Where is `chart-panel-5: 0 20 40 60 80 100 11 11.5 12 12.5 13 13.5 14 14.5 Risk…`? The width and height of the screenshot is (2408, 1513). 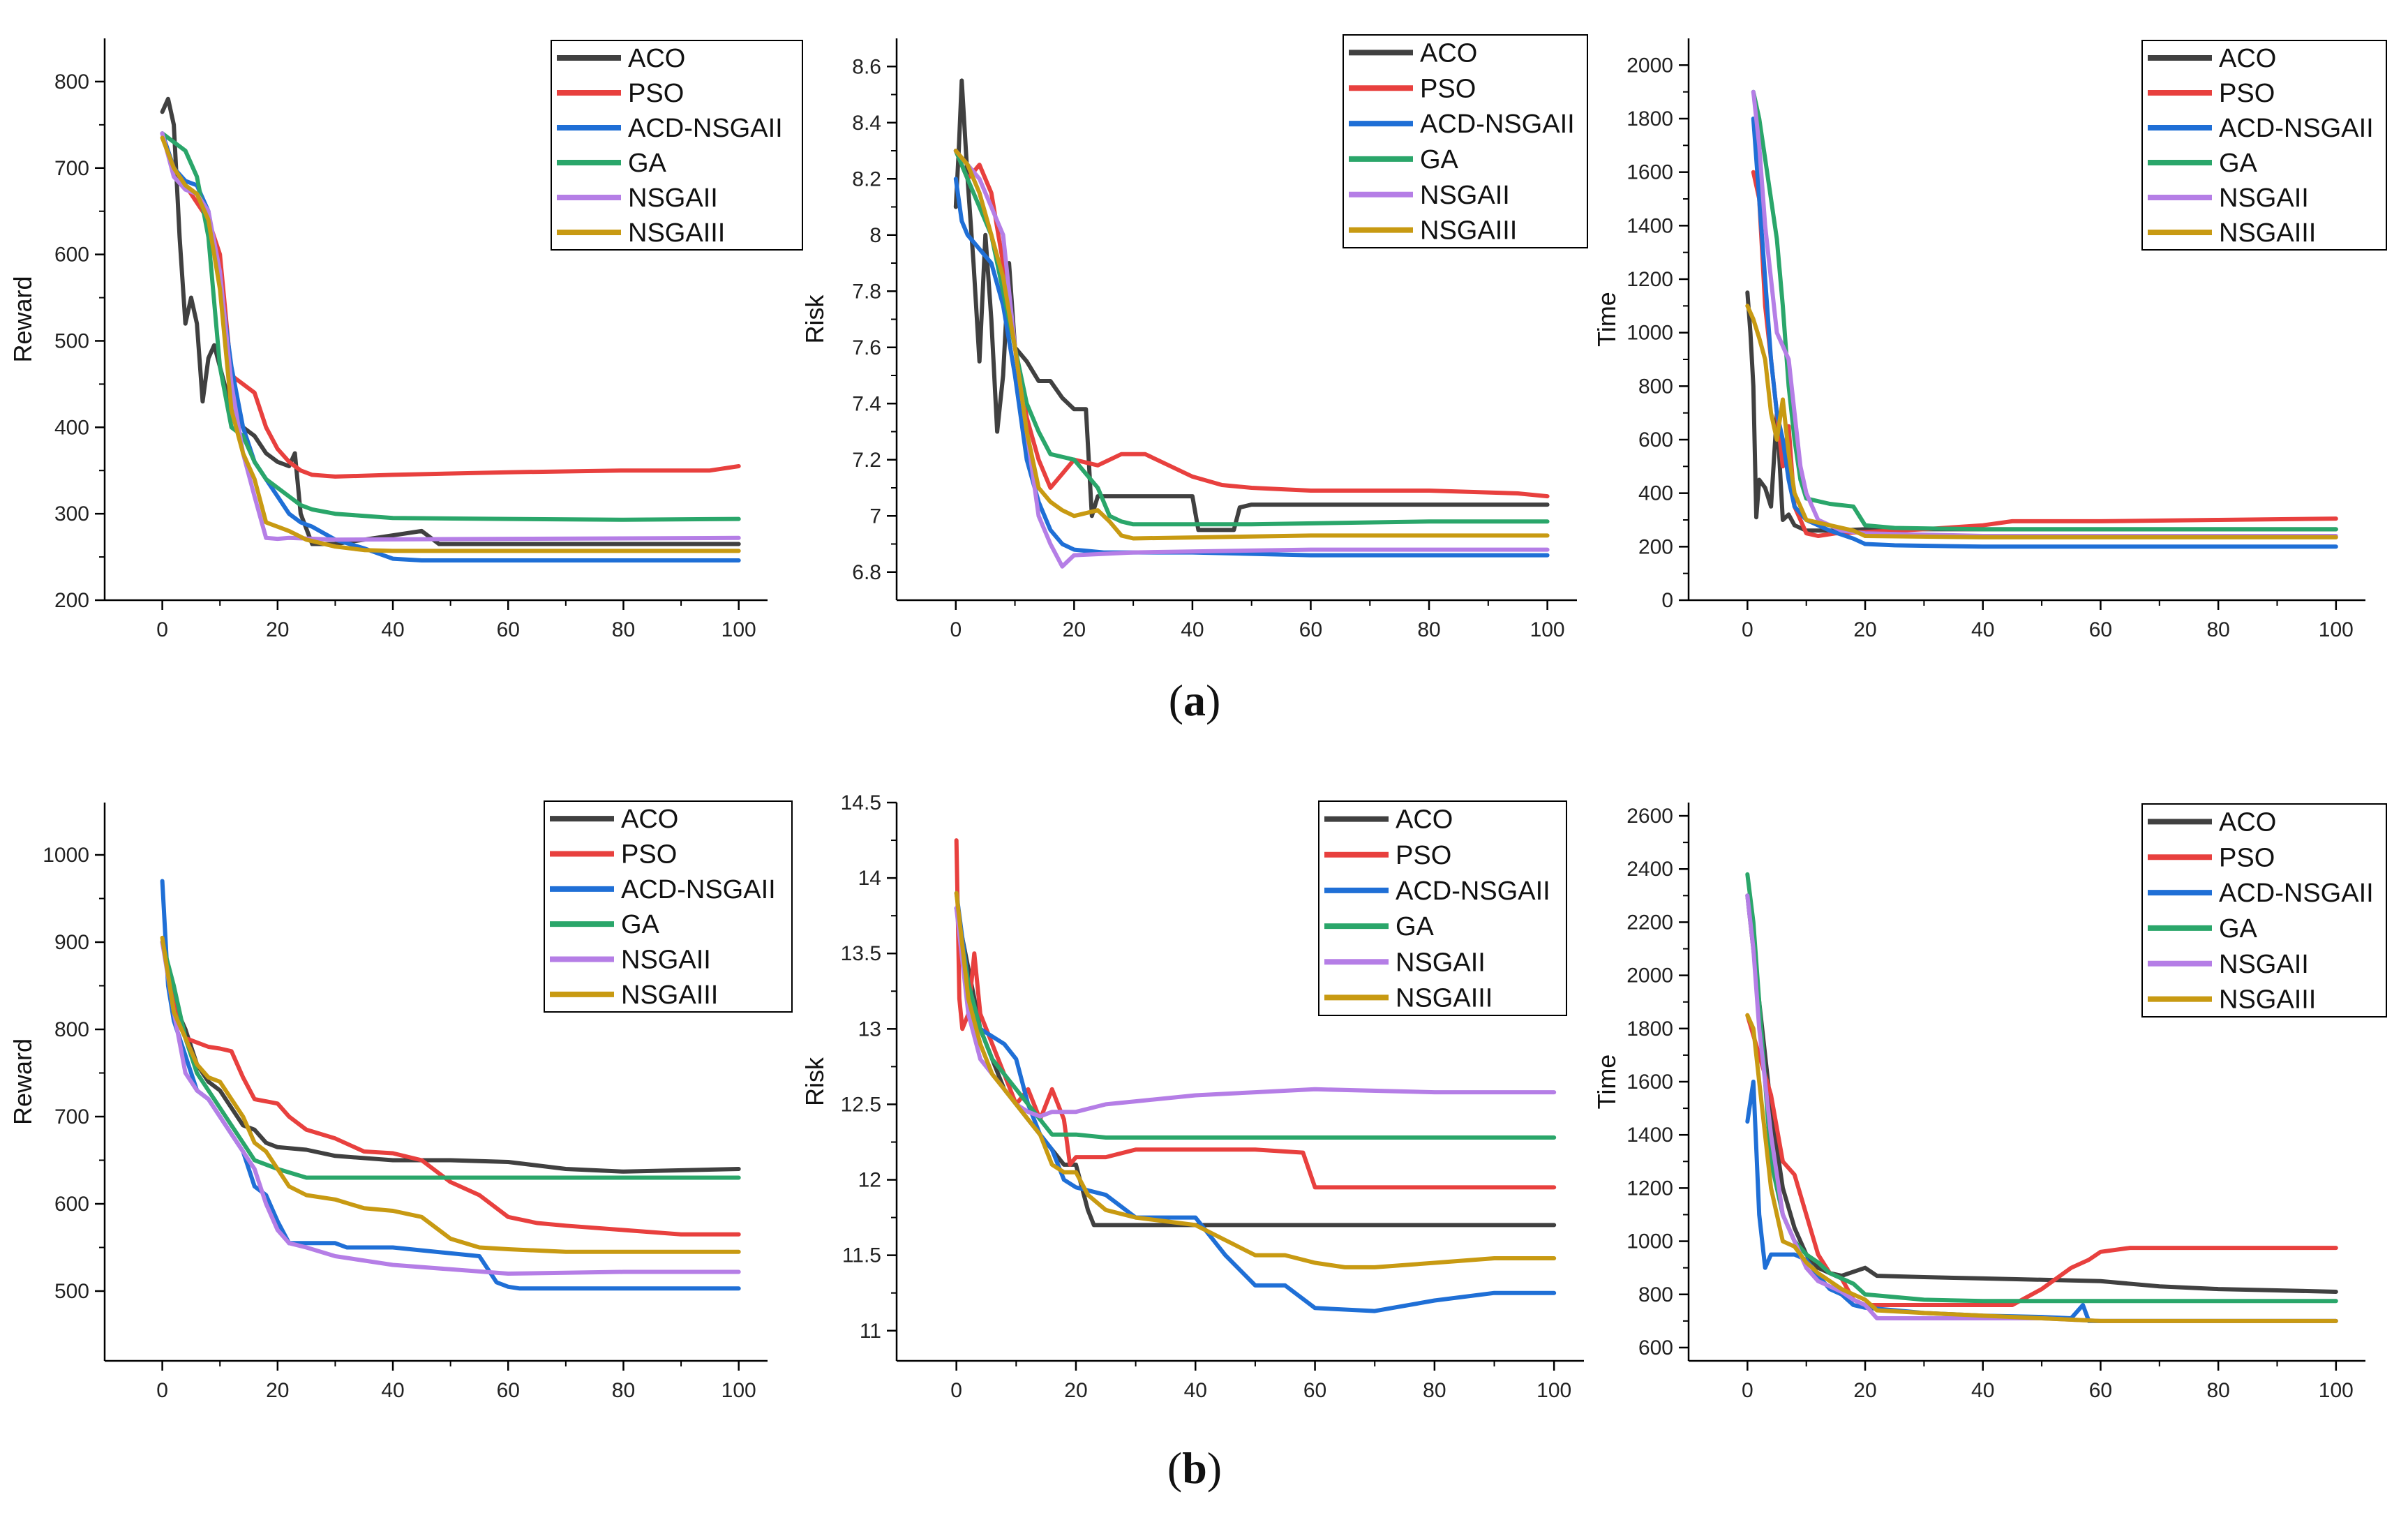
chart-panel-5: 0 20 40 60 80 100 11 11.5 12 12.5 13 13.5 14 14.5 Risk… is located at coordinates (1192, 1096).